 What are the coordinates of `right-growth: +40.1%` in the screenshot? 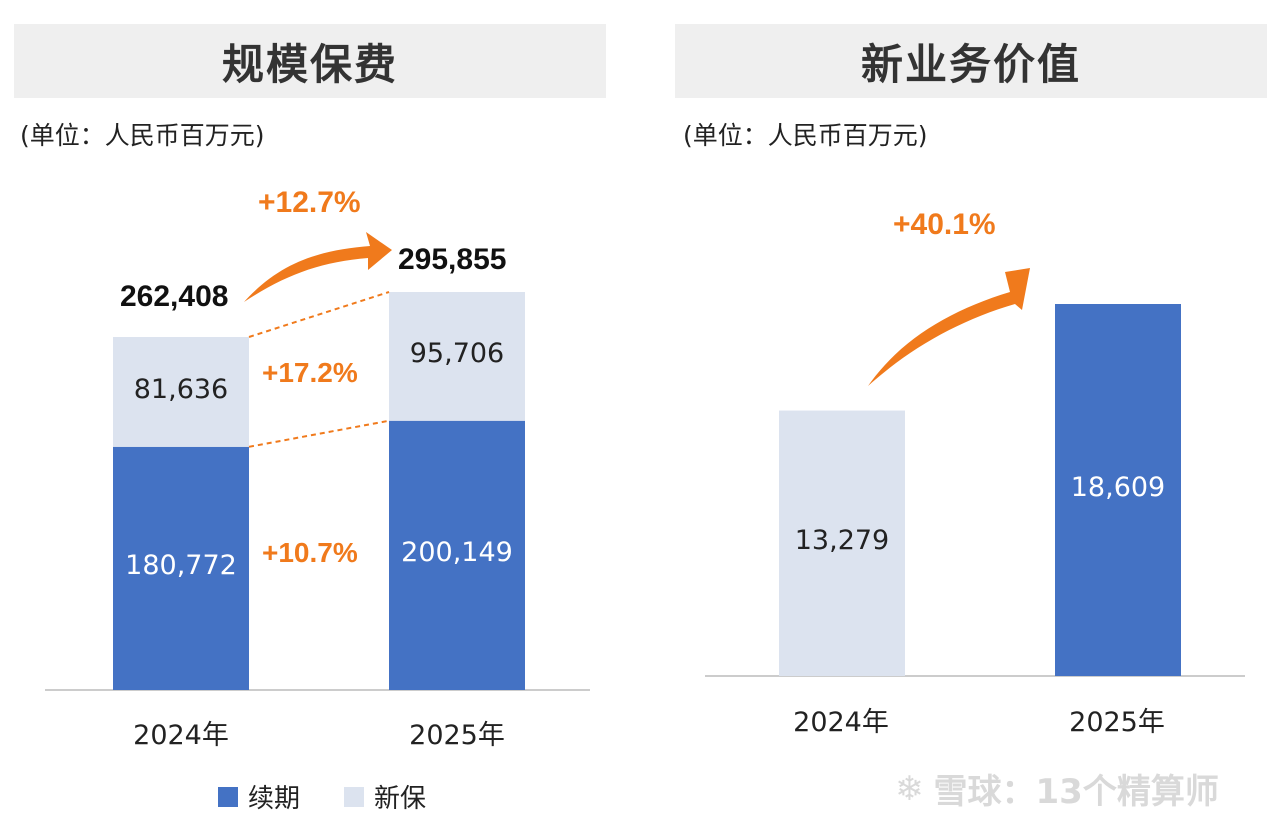 It's located at (944, 224).